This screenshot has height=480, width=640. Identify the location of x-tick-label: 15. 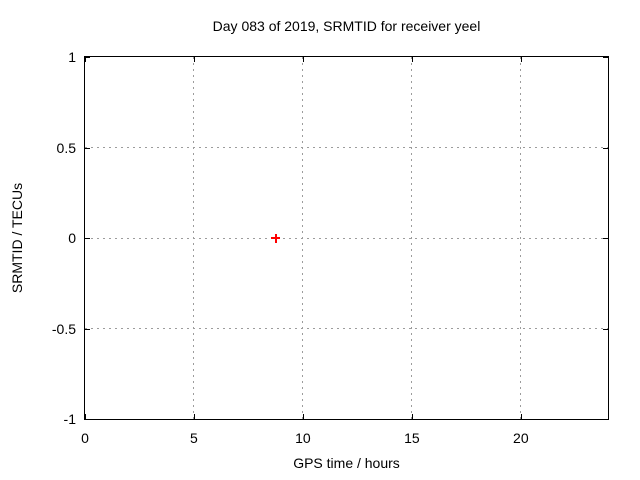
(412, 438).